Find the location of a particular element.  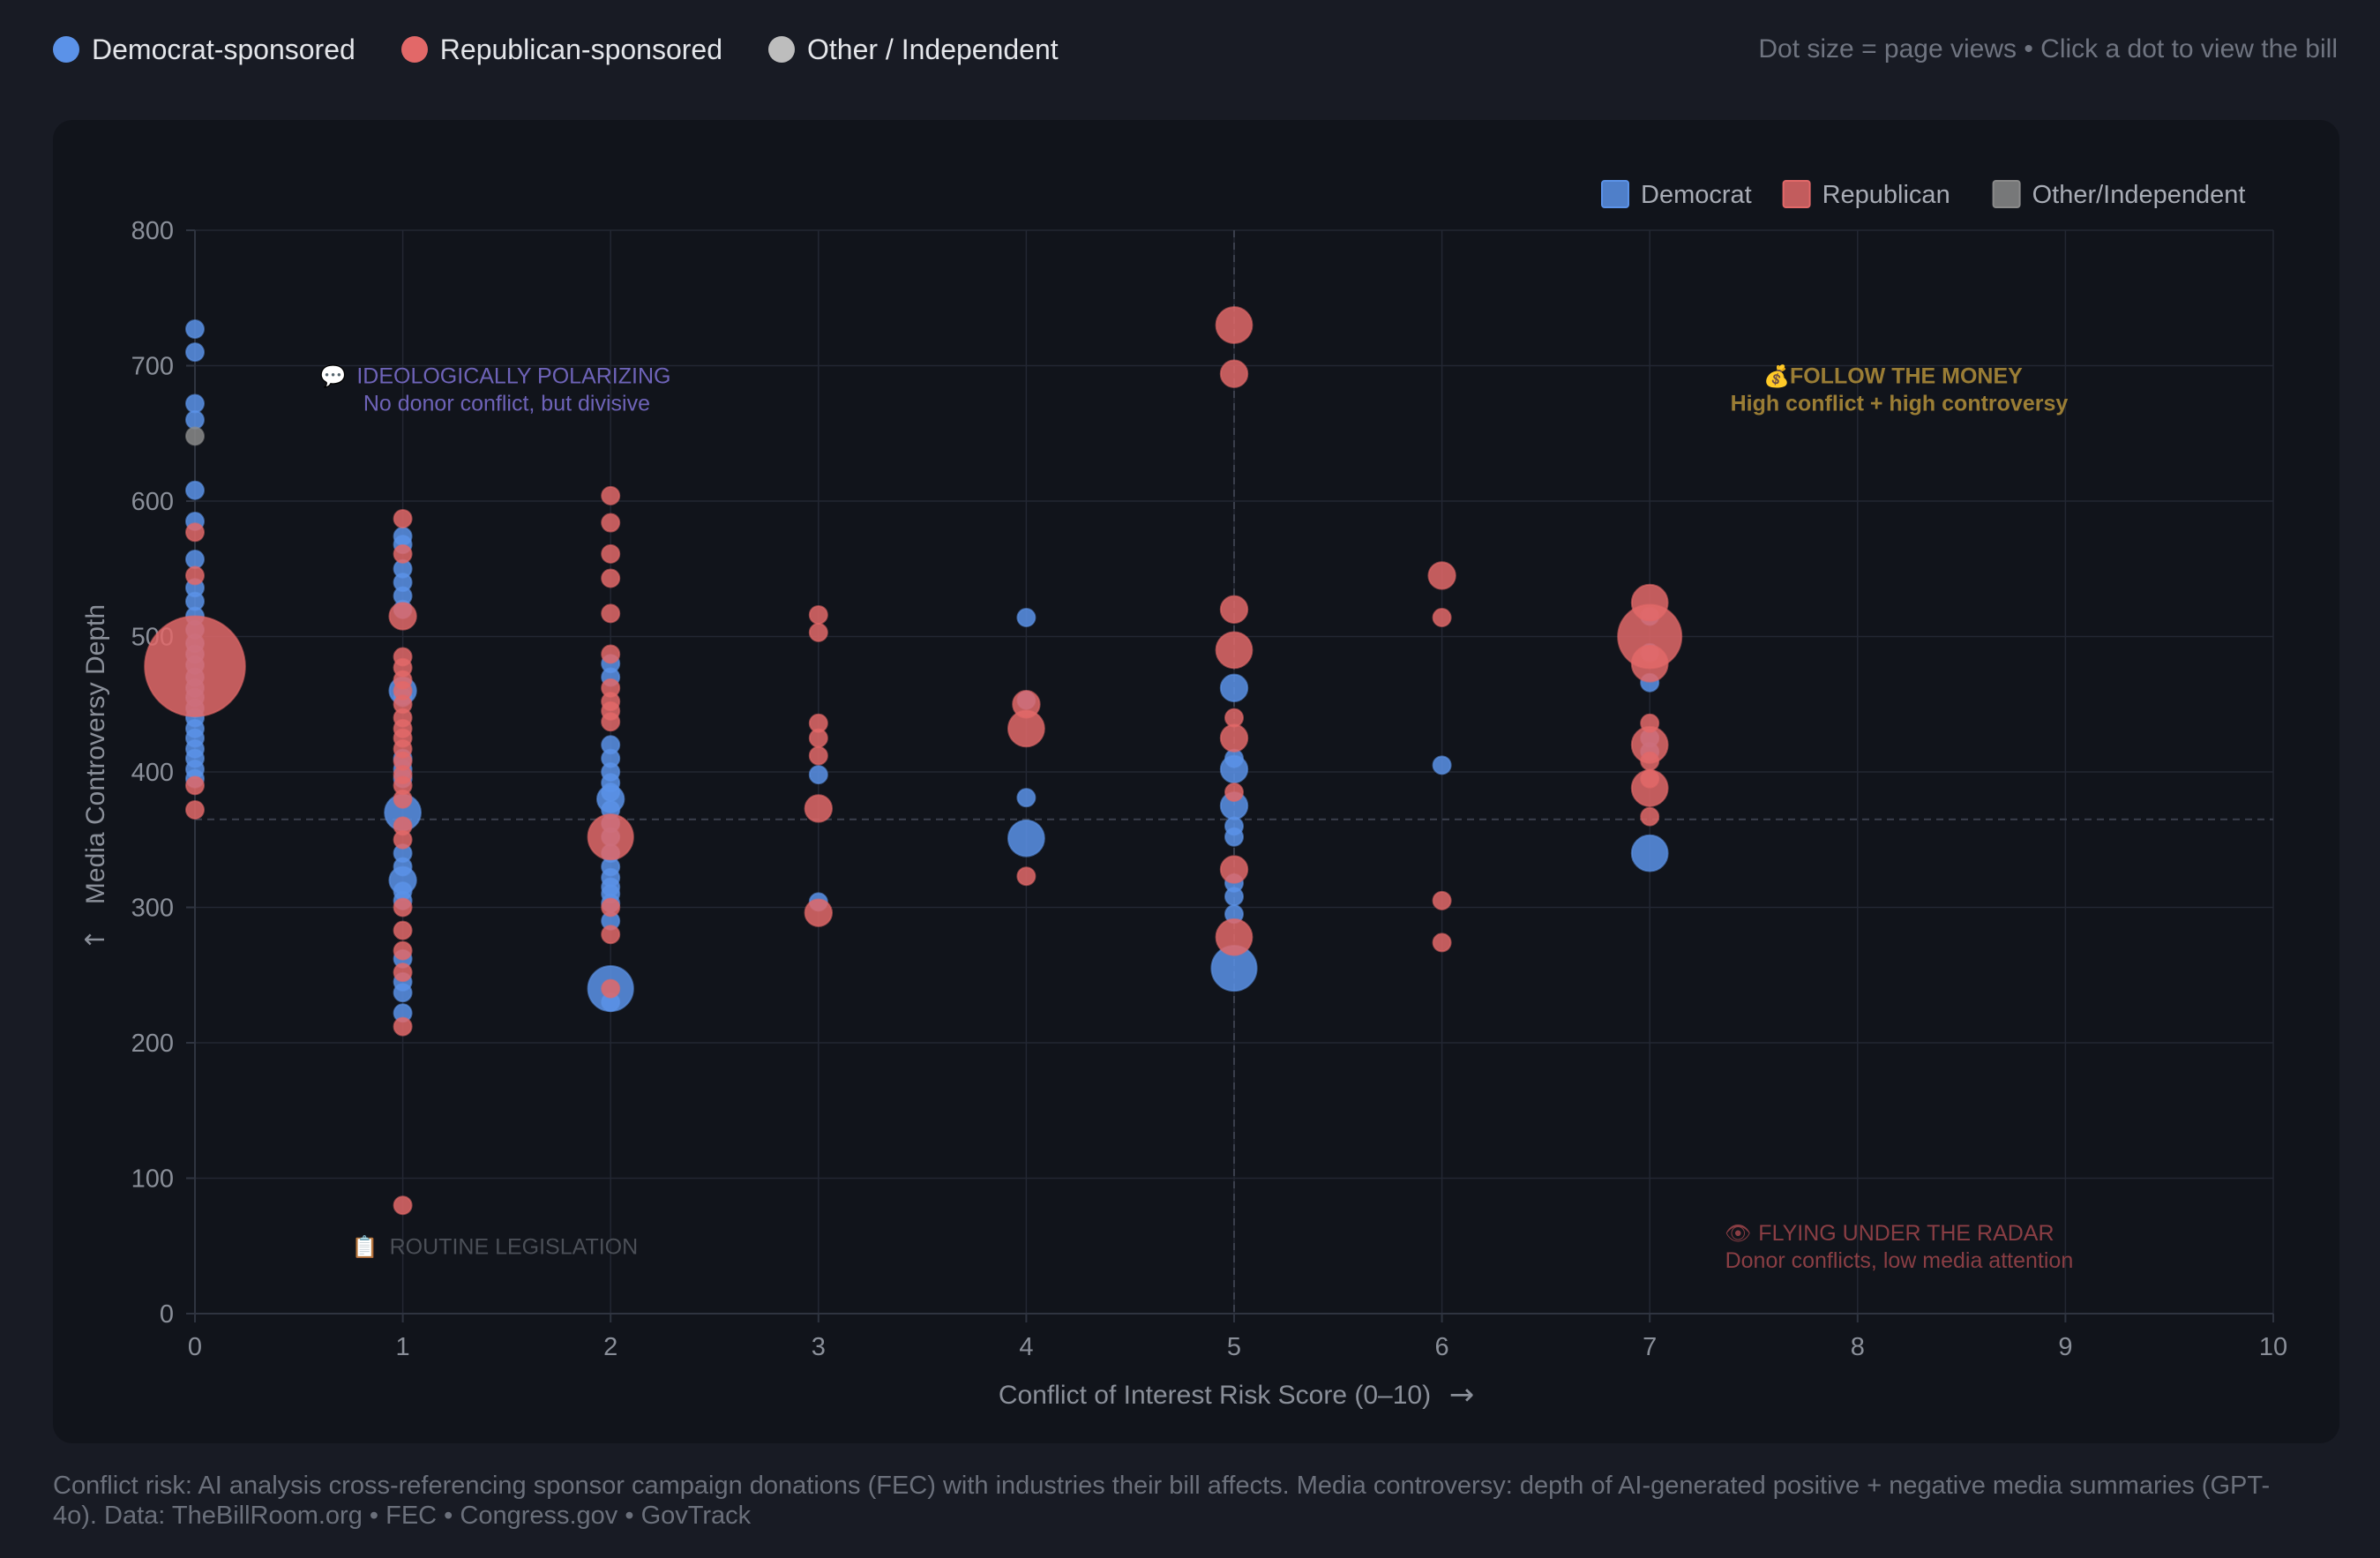

x-tick-label: 4 is located at coordinates (1026, 1347).